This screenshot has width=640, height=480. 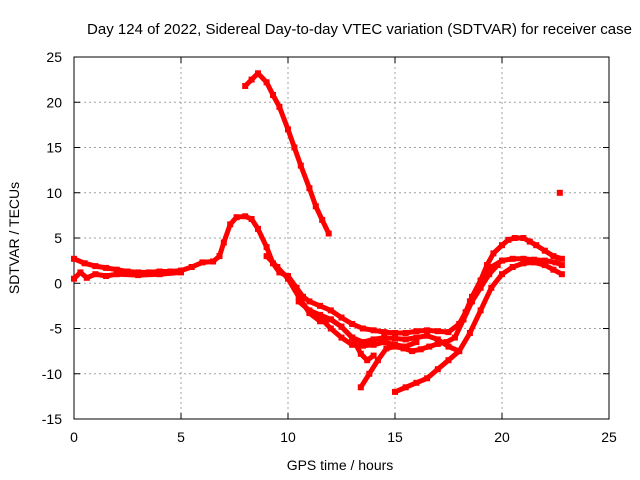 What do you see at coordinates (478, 327) in the screenshot?
I see `series-track-recovery-low` at bounding box center [478, 327].